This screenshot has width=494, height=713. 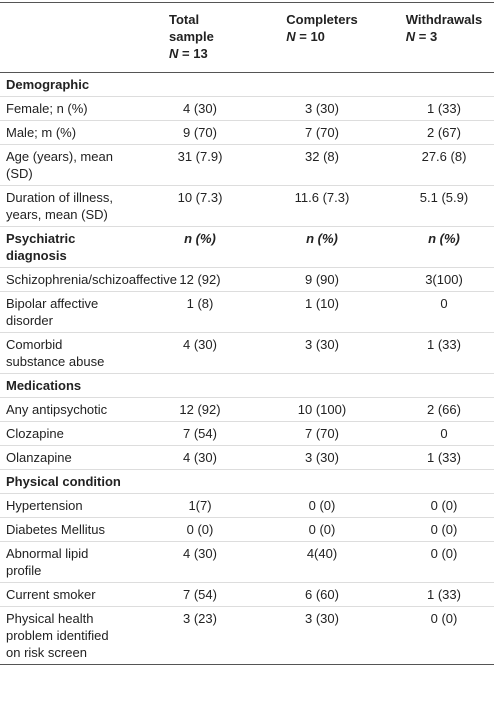 I want to click on section-title: Demographic, so click(x=48, y=84).